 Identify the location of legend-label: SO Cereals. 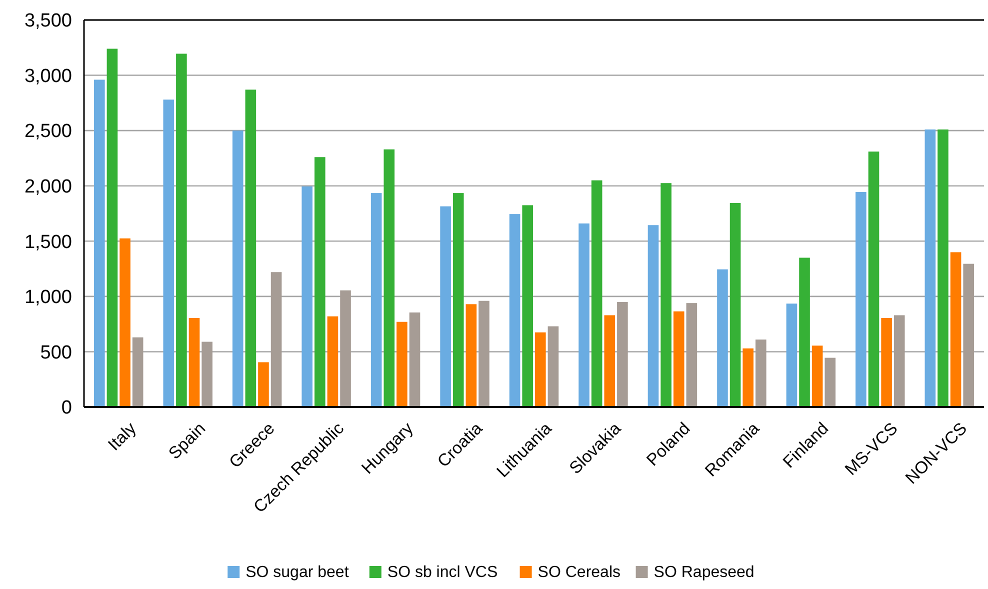
(579, 572).